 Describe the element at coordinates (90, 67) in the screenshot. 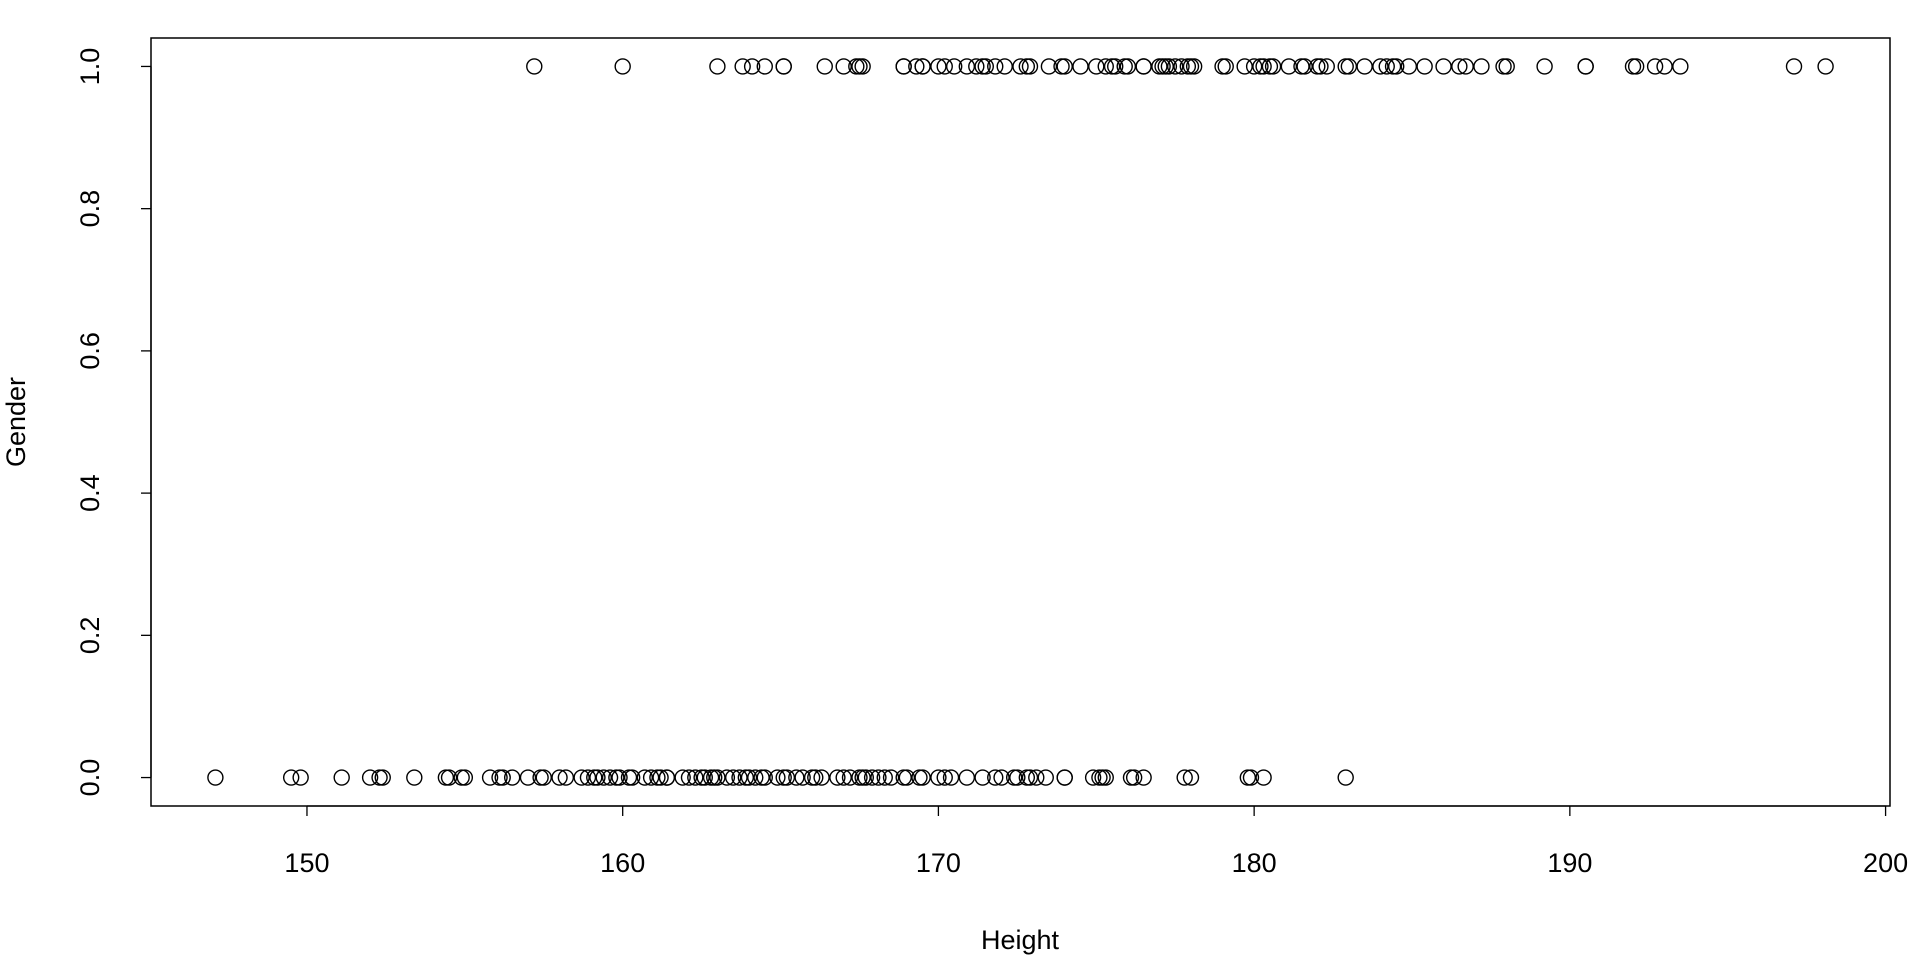

I see `y-tick-label: 1.0` at that location.